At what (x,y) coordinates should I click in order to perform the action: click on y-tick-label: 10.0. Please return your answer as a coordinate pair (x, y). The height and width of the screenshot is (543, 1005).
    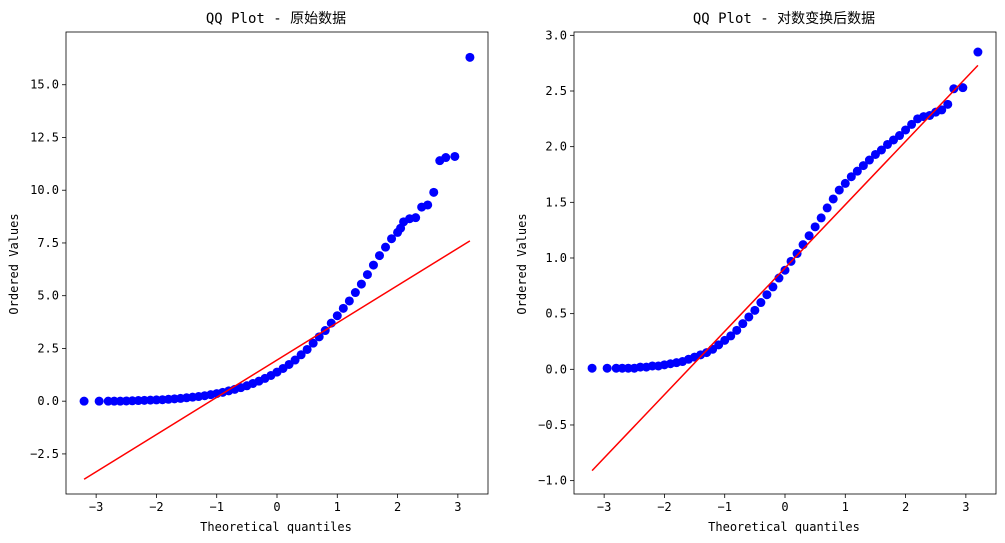
    Looking at the image, I should click on (44, 190).